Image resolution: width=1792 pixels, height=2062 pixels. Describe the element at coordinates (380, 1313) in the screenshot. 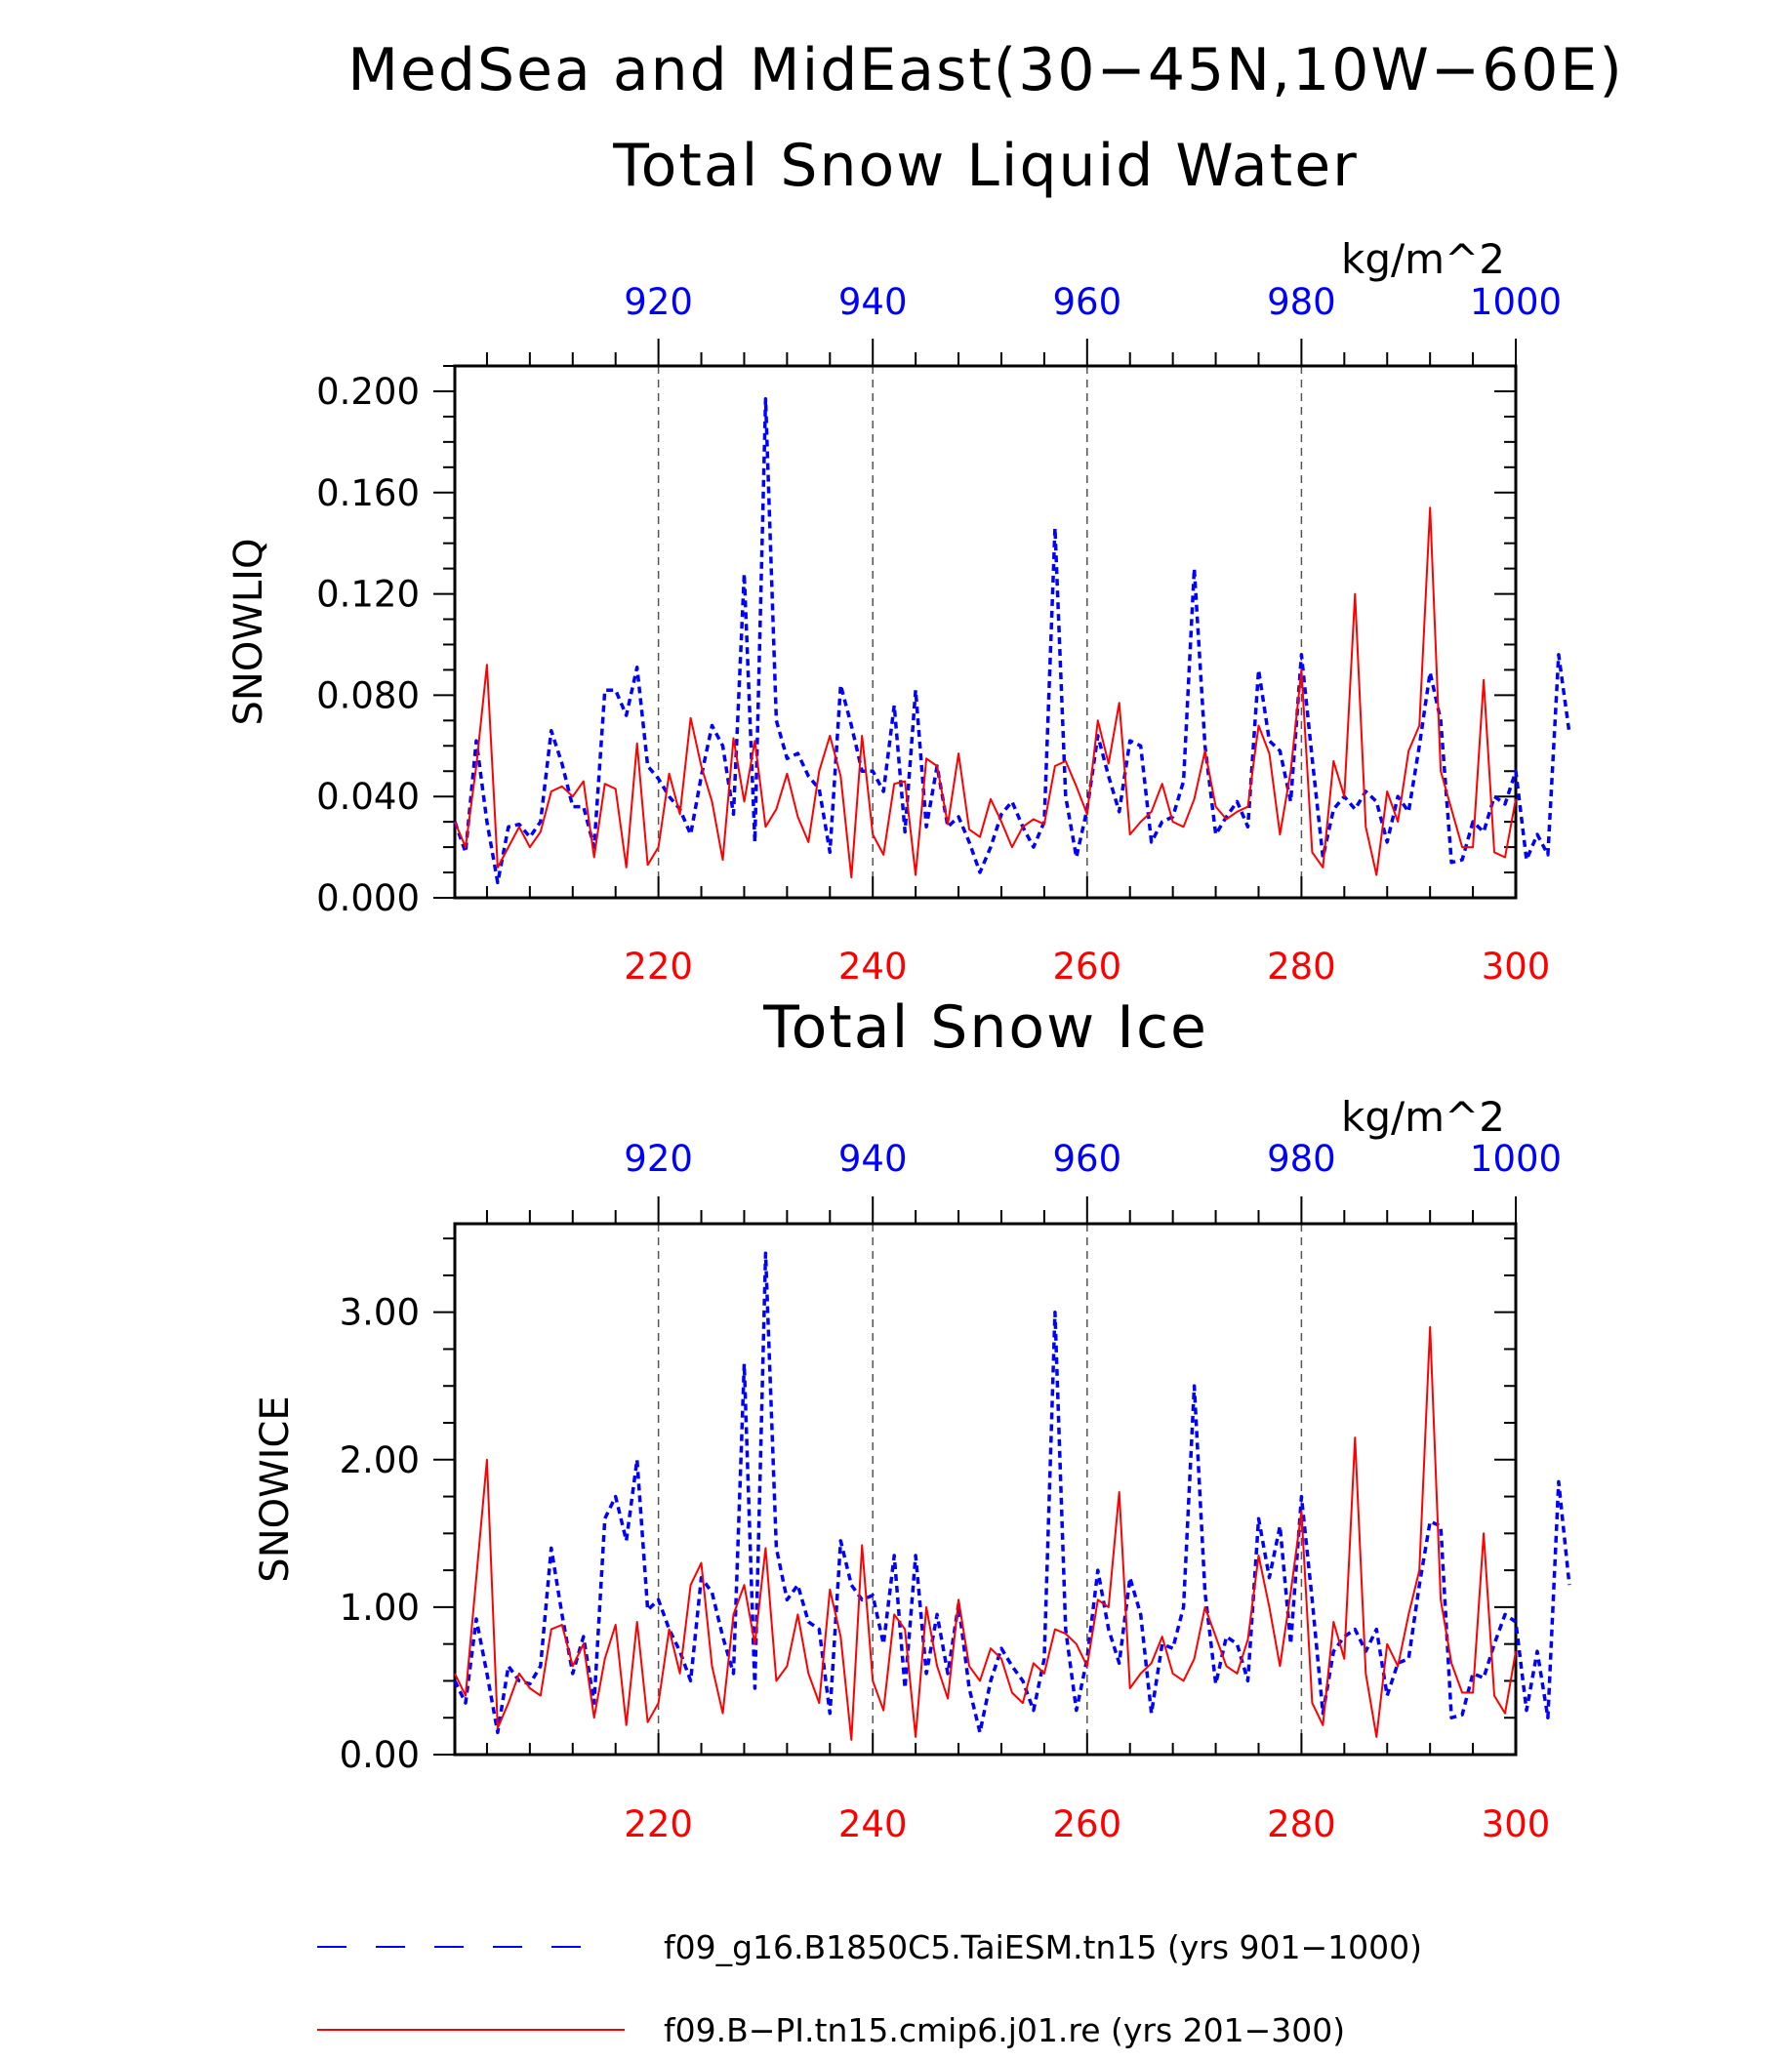

I see `y-tick-label: 3.00` at that location.